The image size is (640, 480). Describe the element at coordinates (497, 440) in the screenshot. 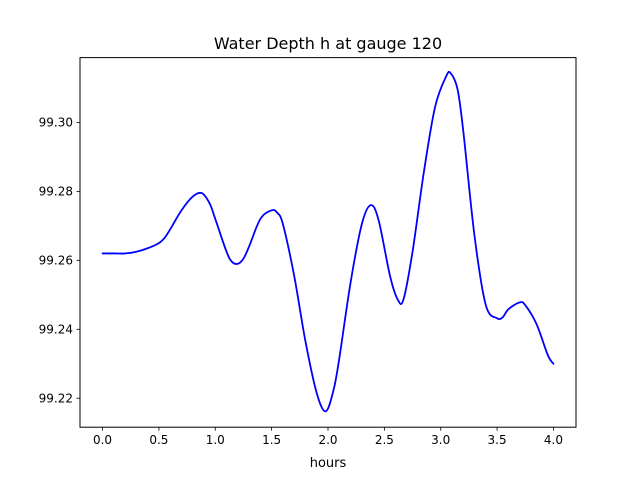

I see `x-tick-label: 3.5` at that location.